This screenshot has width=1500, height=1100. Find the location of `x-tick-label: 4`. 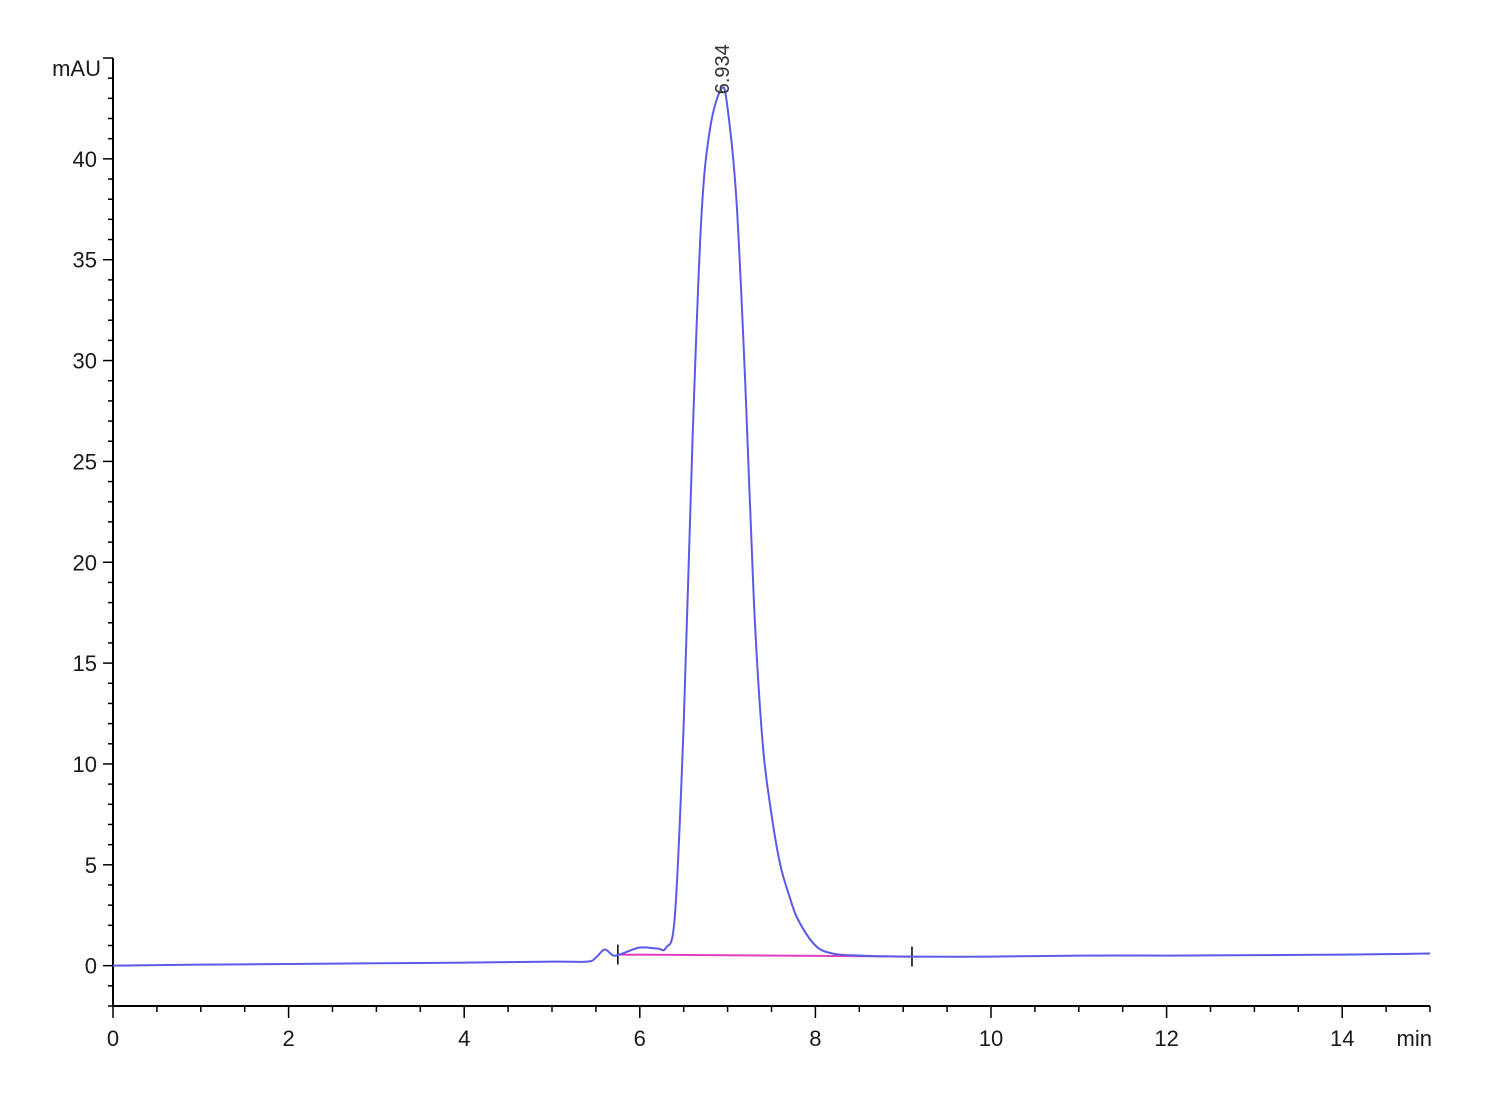

x-tick-label: 4 is located at coordinates (464, 1038).